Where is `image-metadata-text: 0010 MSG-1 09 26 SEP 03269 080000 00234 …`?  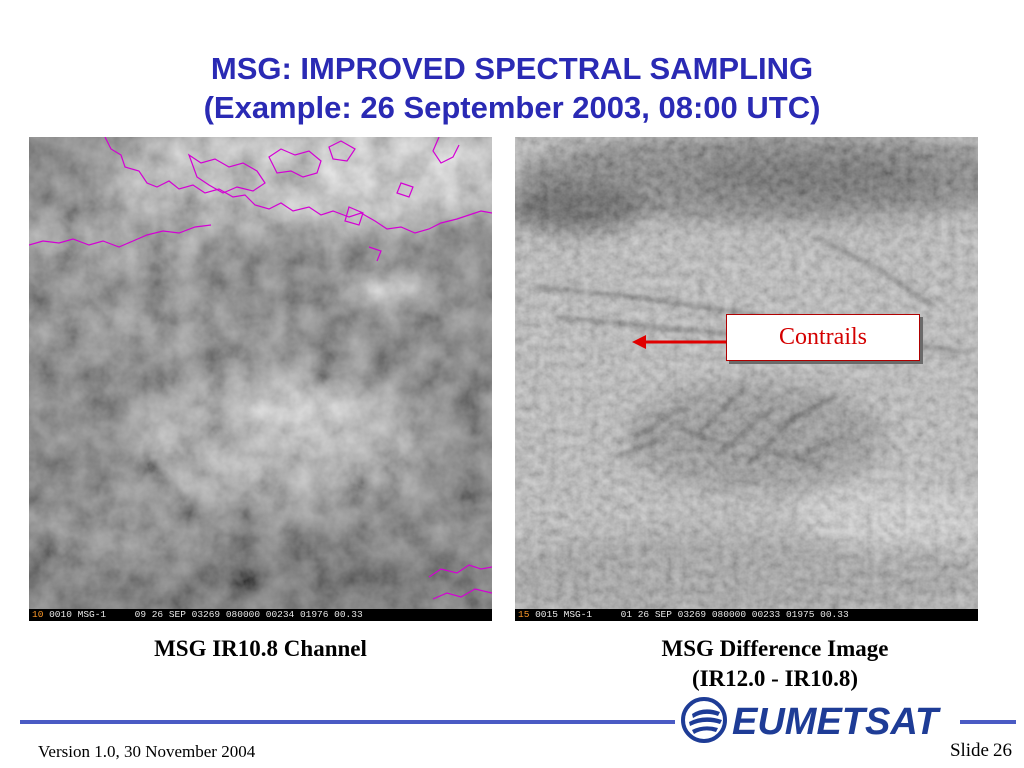 image-metadata-text: 0010 MSG-1 09 26 SEP 03269 080000 00234 … is located at coordinates (206, 614).